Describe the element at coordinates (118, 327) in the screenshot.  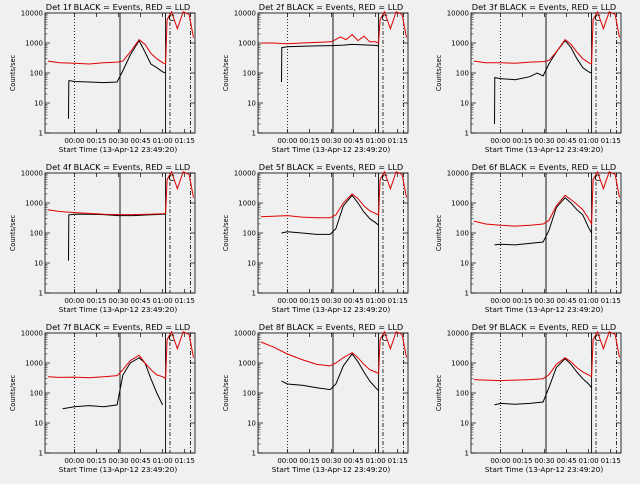
I see `panel-title: Det 7f BLACK = Events, RED = LLD` at that location.